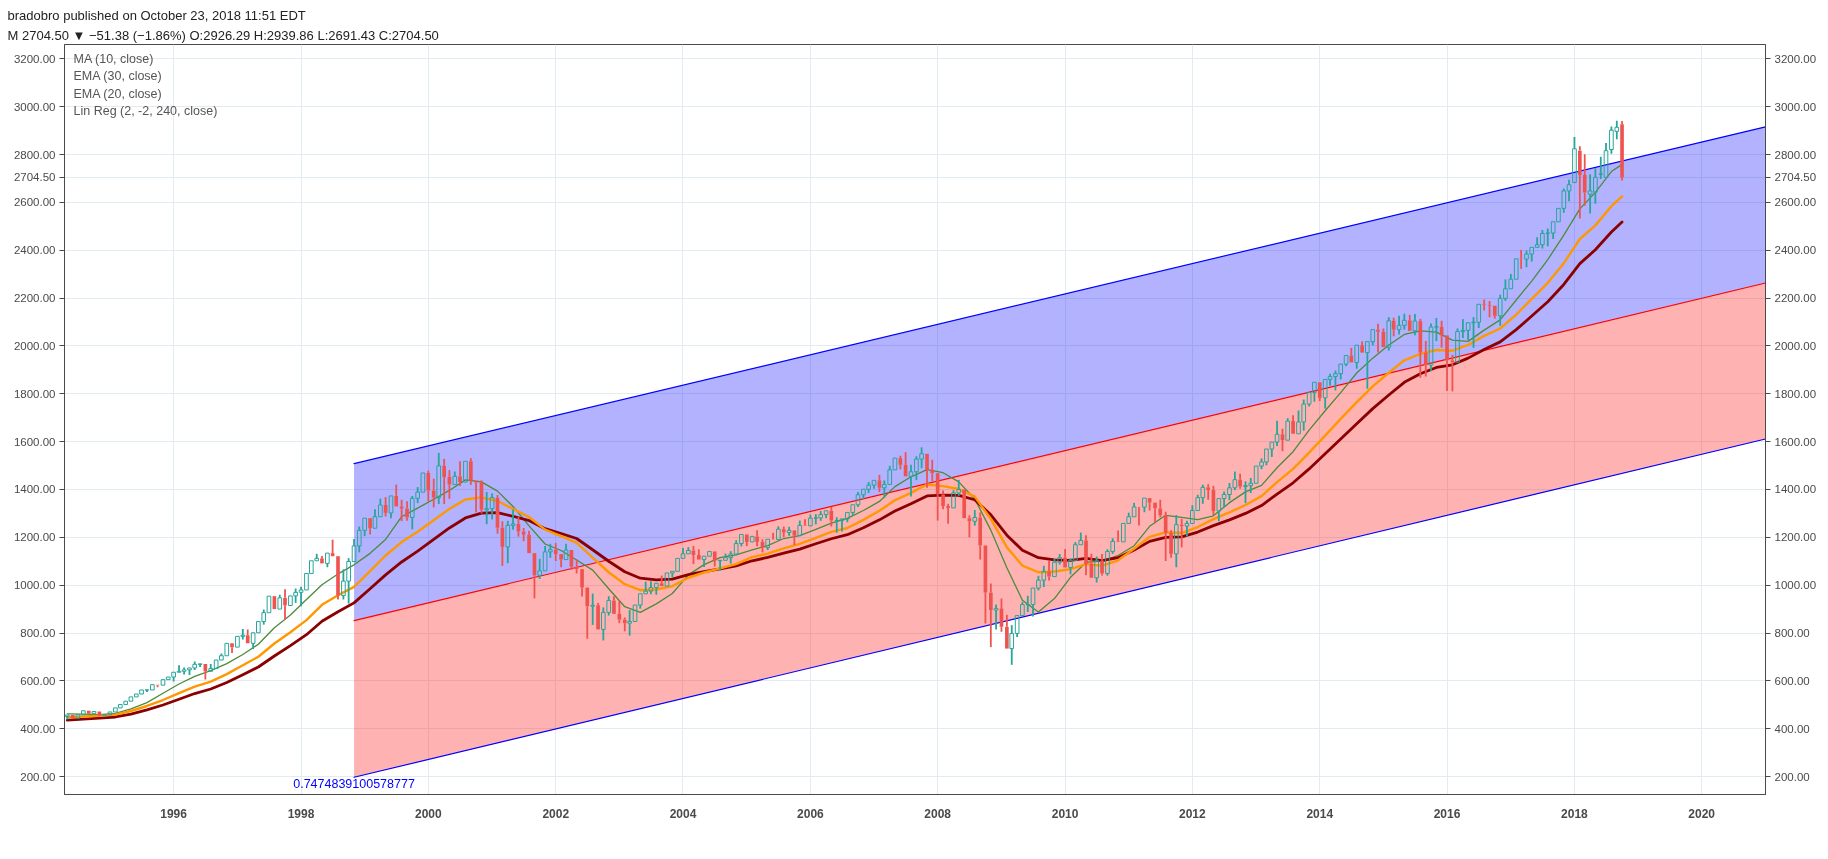 This screenshot has width=1828, height=859. What do you see at coordinates (1447, 813) in the screenshot?
I see `x-tick-label: 2016` at bounding box center [1447, 813].